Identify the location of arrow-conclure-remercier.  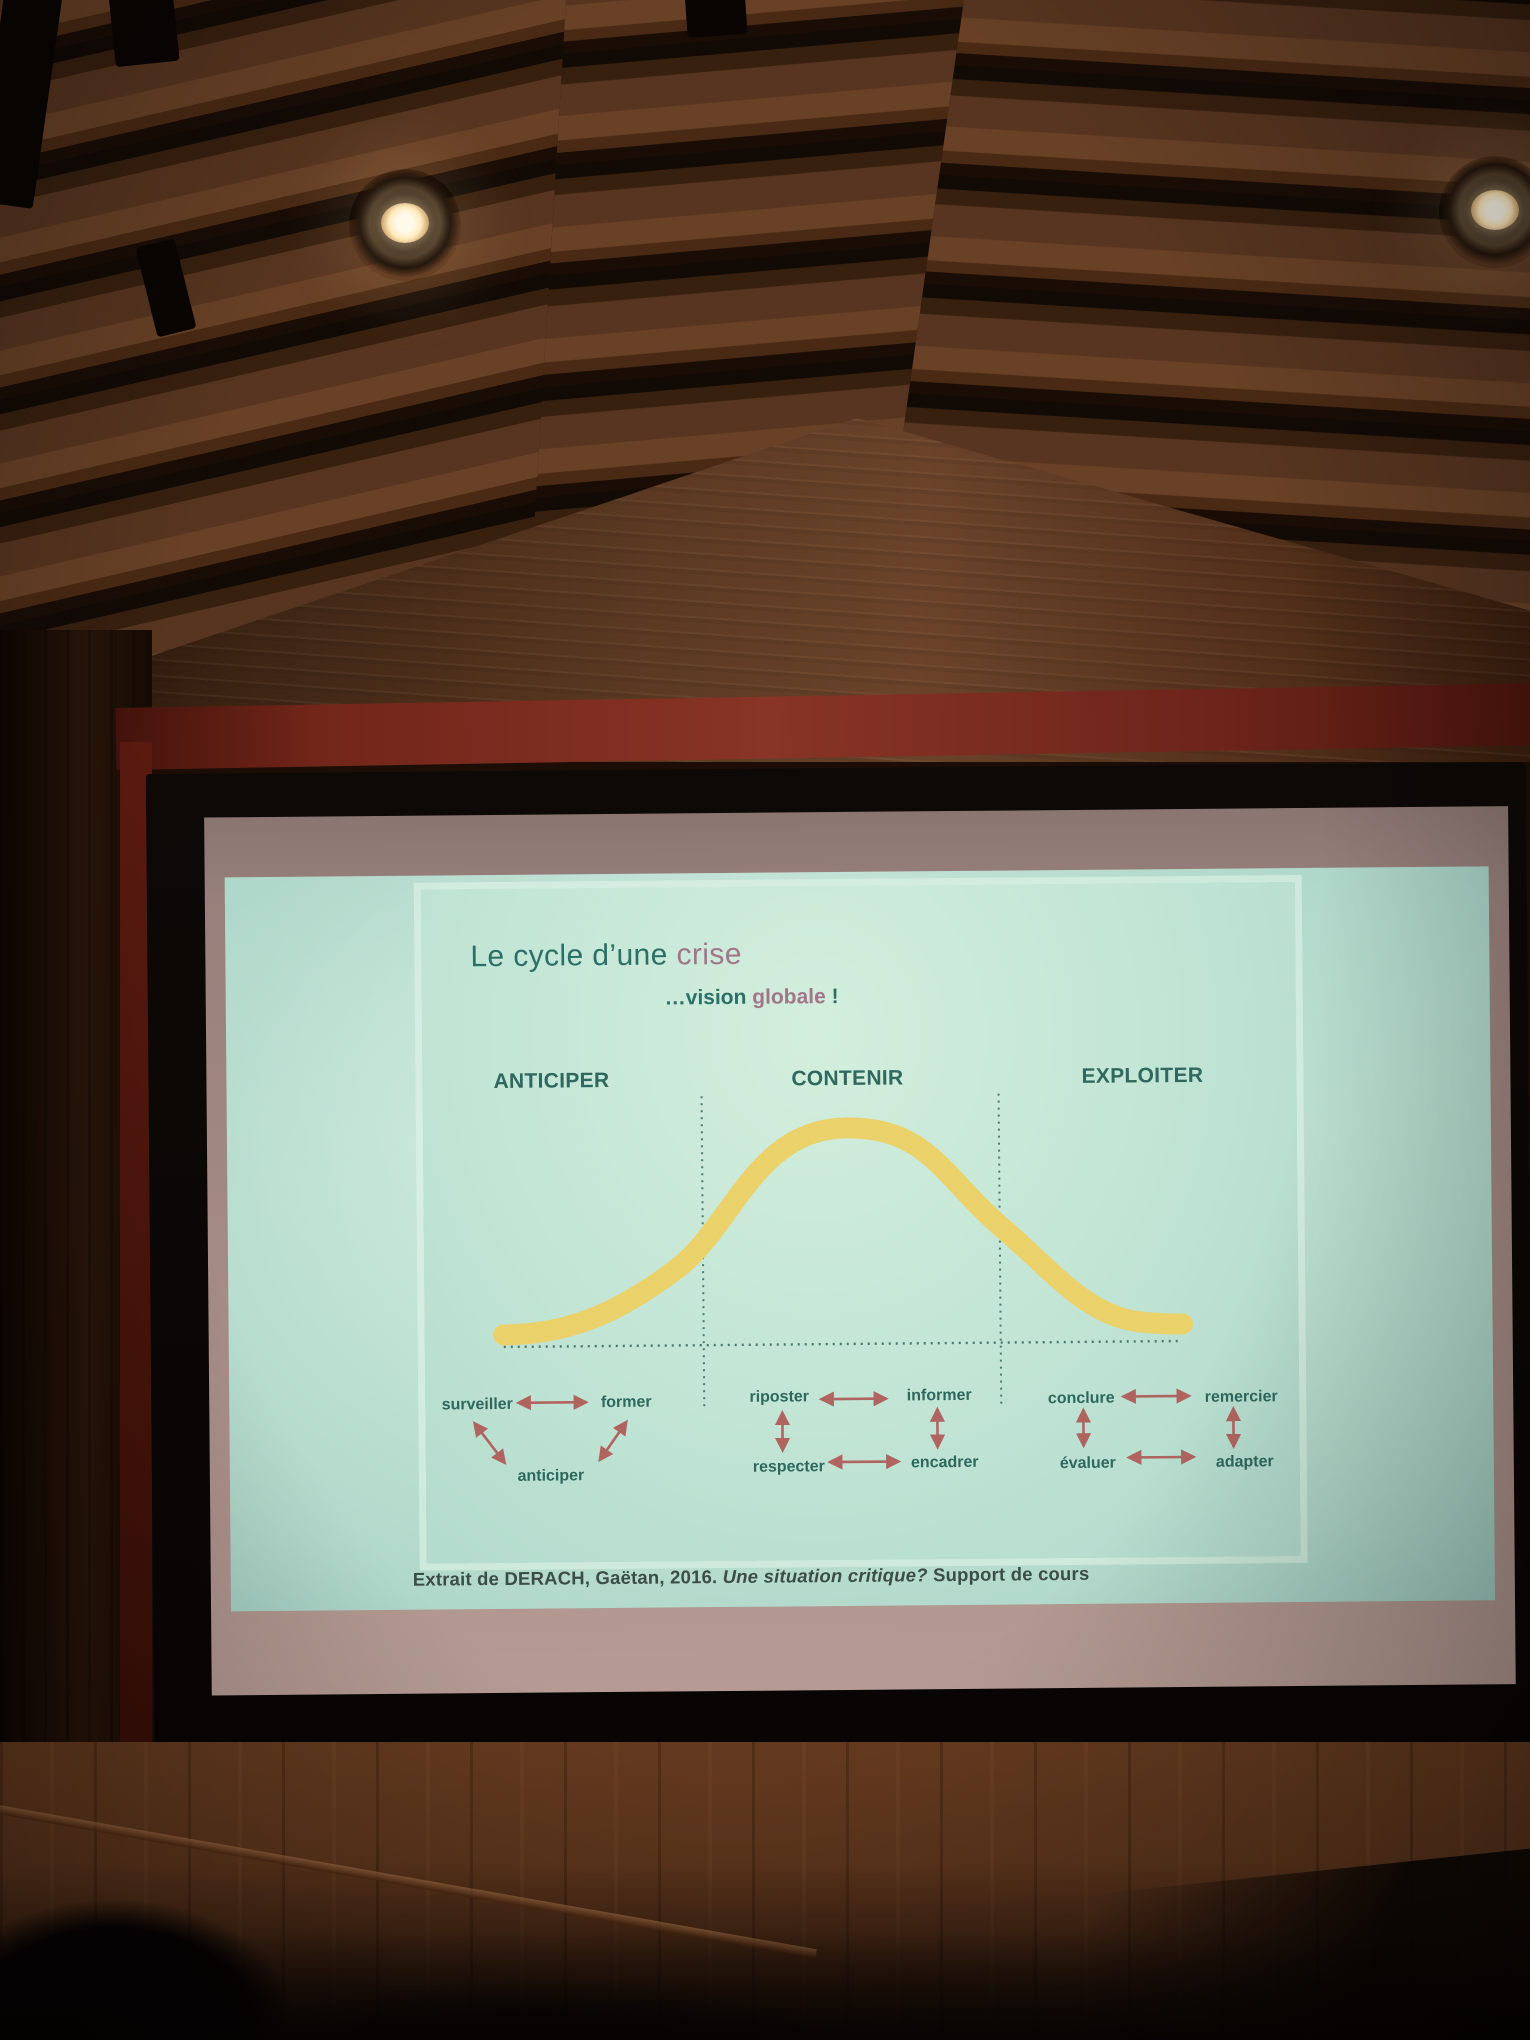
(1156, 1396).